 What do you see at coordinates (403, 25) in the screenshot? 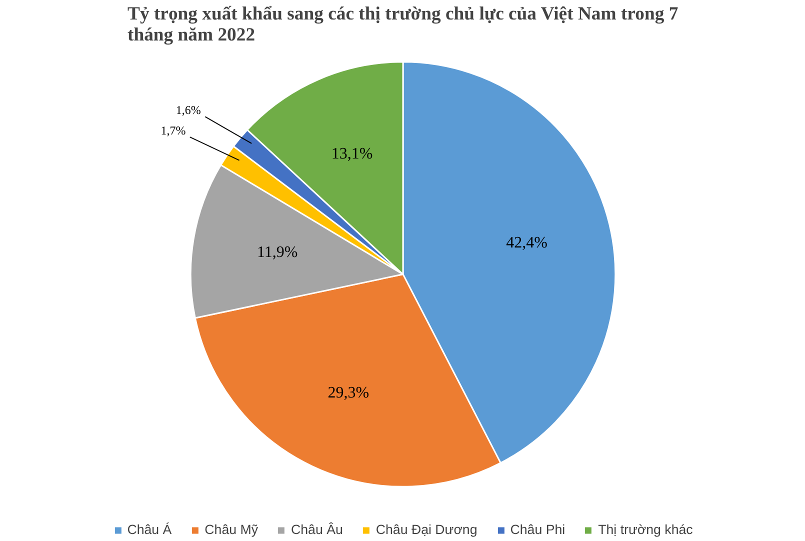
I see `chart-title: Tỷ trọng xuất khẩu sang các thị trường chủ lực của Việt Nam trong 7 tháng năm 2022` at bounding box center [403, 25].